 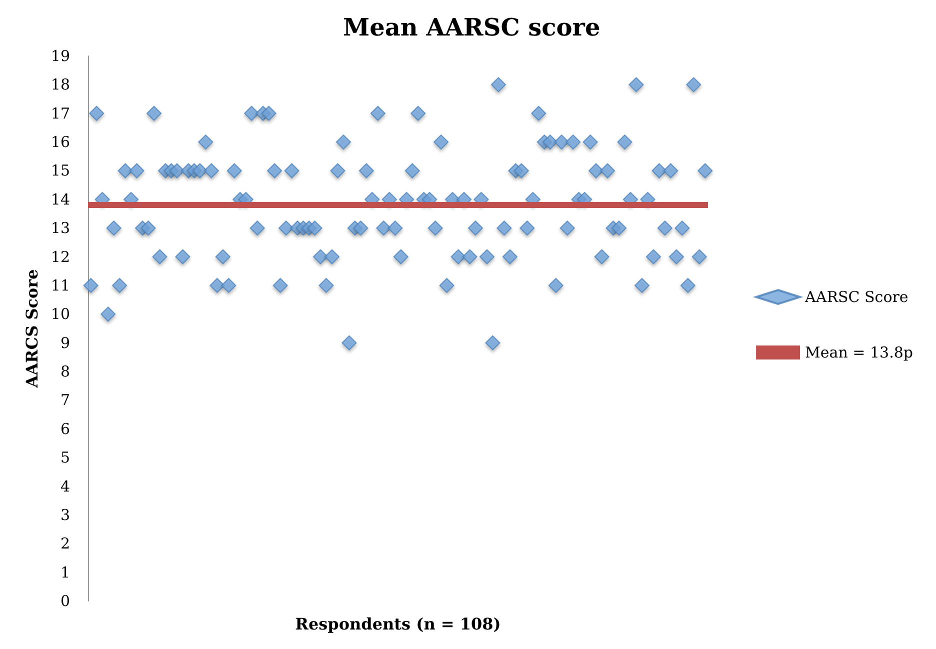 I want to click on y-tick-label: 12, so click(x=60, y=257).